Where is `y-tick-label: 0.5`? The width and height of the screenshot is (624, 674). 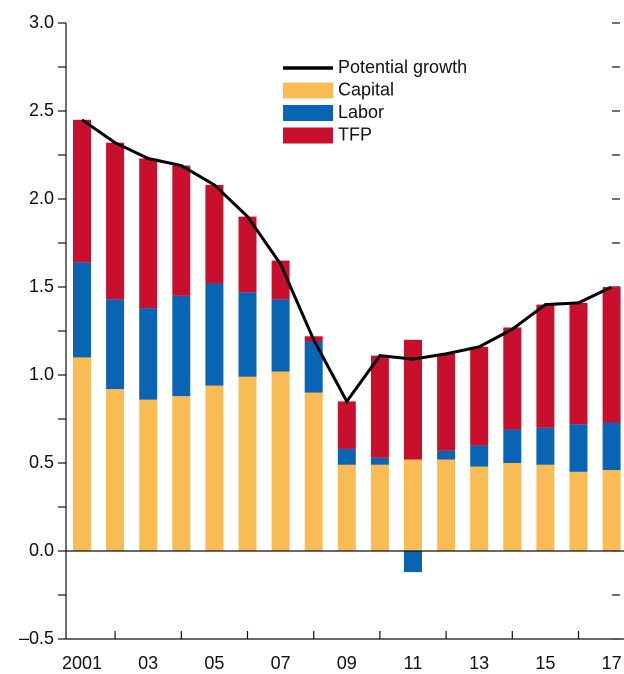
y-tick-label: 0.5 is located at coordinates (41, 462).